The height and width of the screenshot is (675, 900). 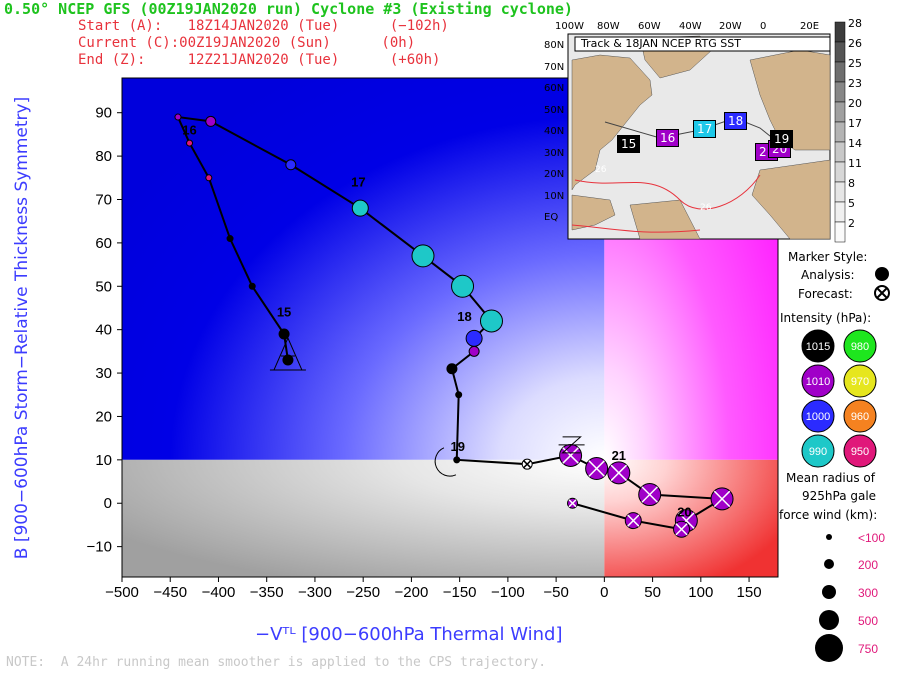 I want to click on radius-label: 200, so click(x=868, y=565).